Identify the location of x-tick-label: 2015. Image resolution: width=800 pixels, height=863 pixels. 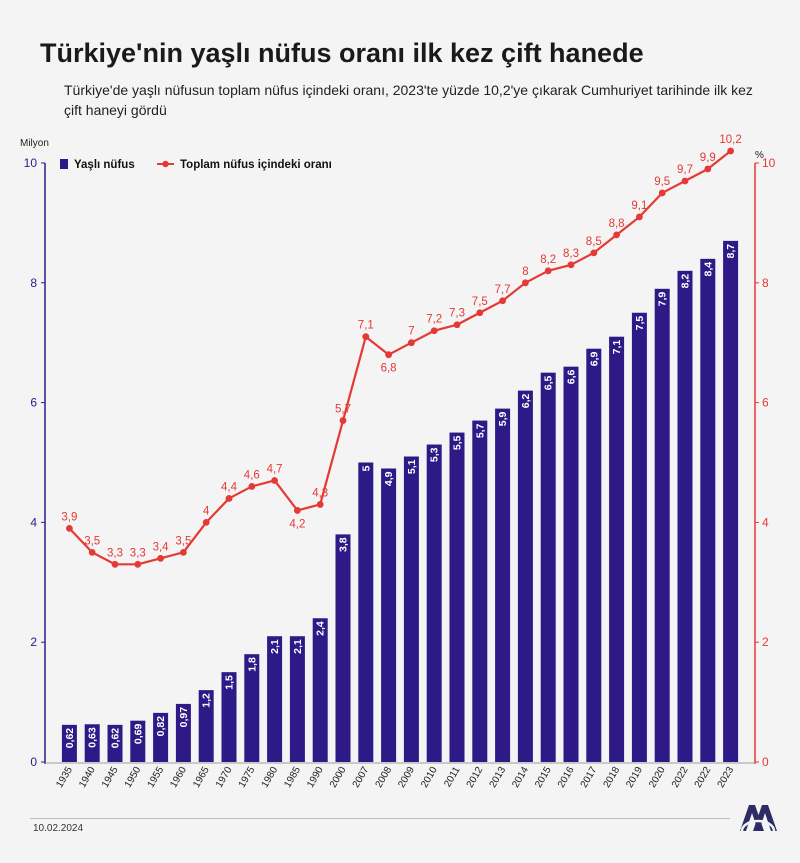
(543, 777).